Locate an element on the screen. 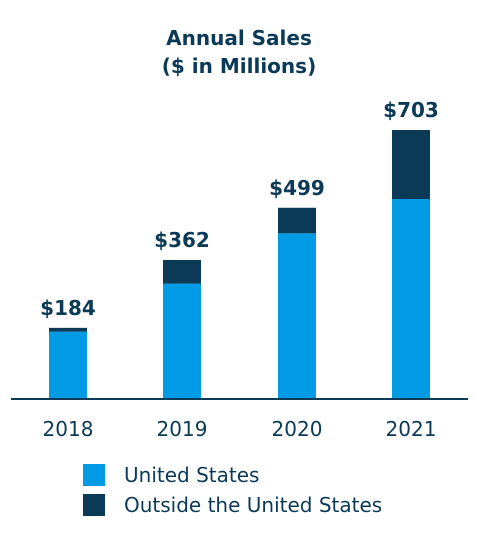  bar-2018-us is located at coordinates (68, 364).